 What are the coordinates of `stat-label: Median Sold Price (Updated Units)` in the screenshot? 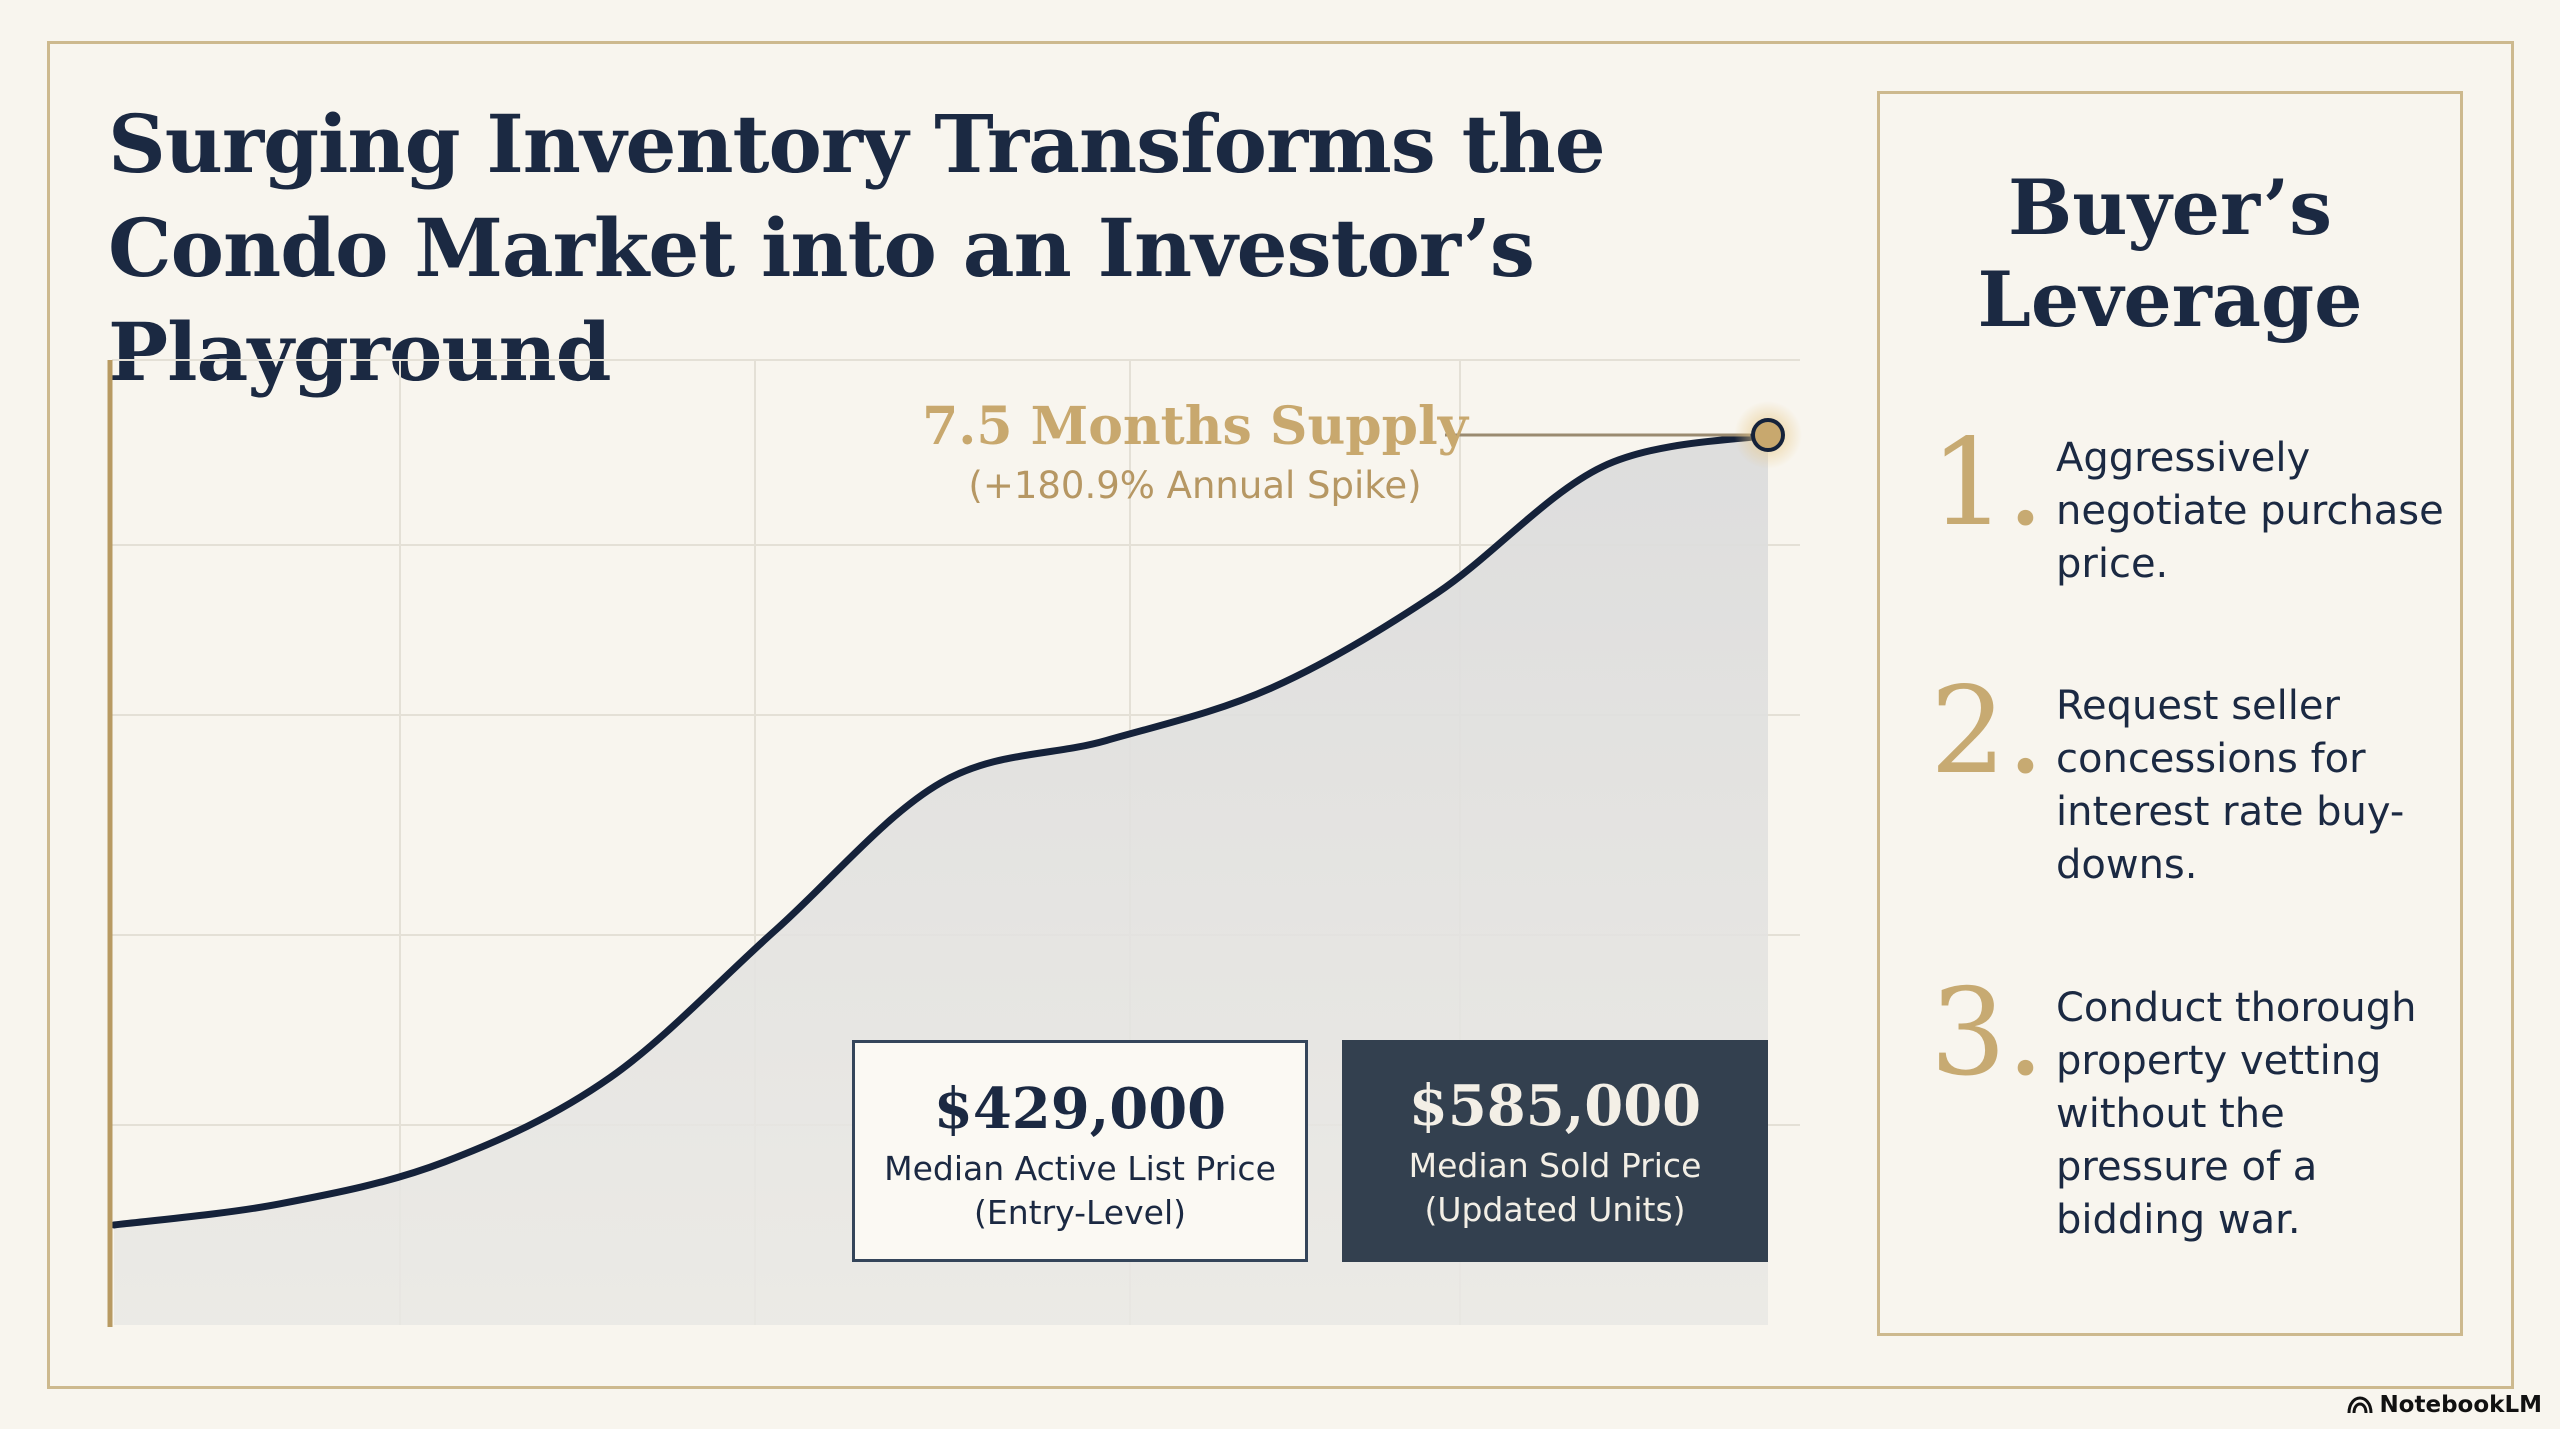 It's located at (1555, 1188).